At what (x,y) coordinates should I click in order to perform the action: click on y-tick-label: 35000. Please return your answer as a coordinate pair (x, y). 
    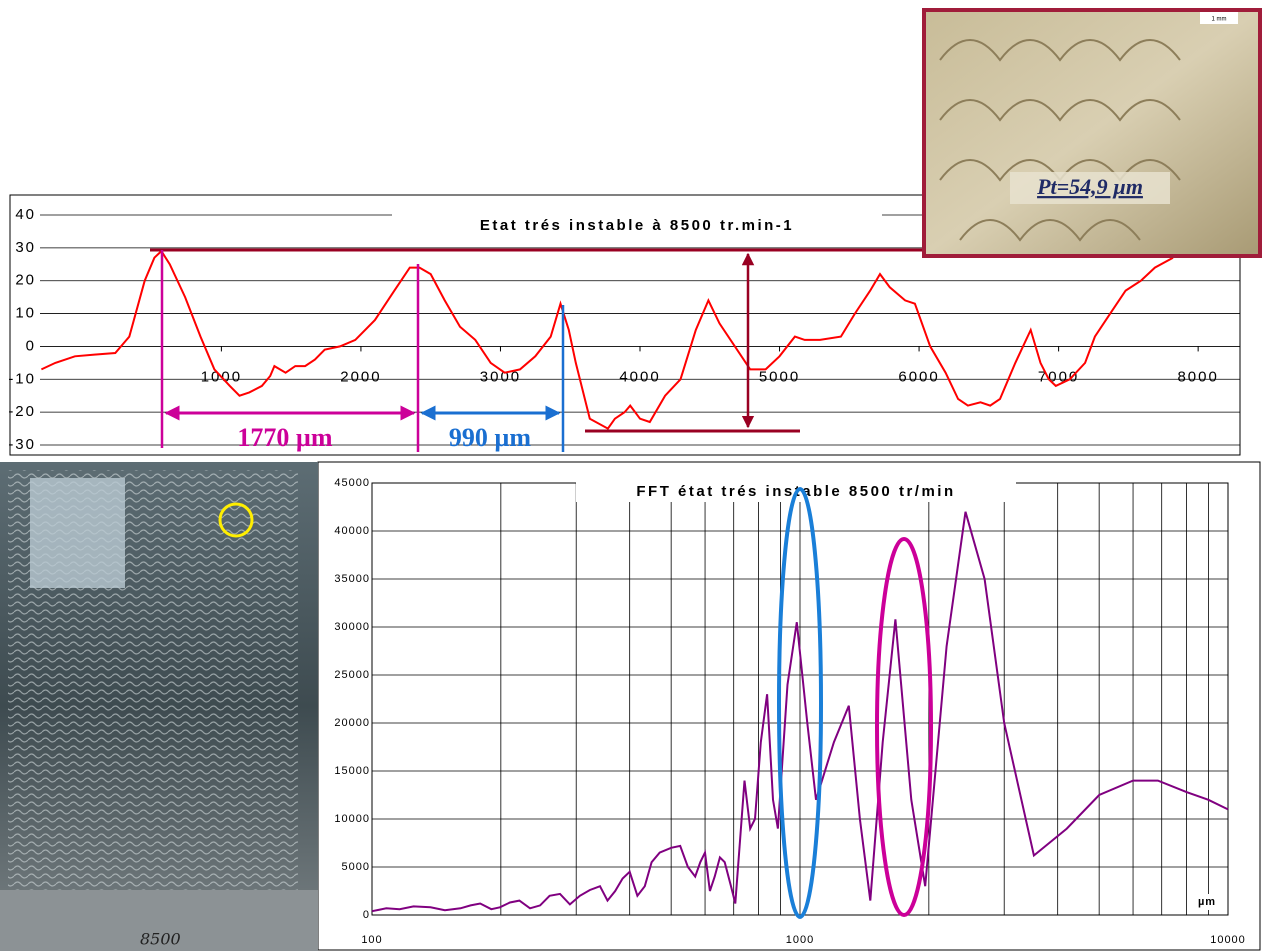
    Looking at the image, I should click on (352, 579).